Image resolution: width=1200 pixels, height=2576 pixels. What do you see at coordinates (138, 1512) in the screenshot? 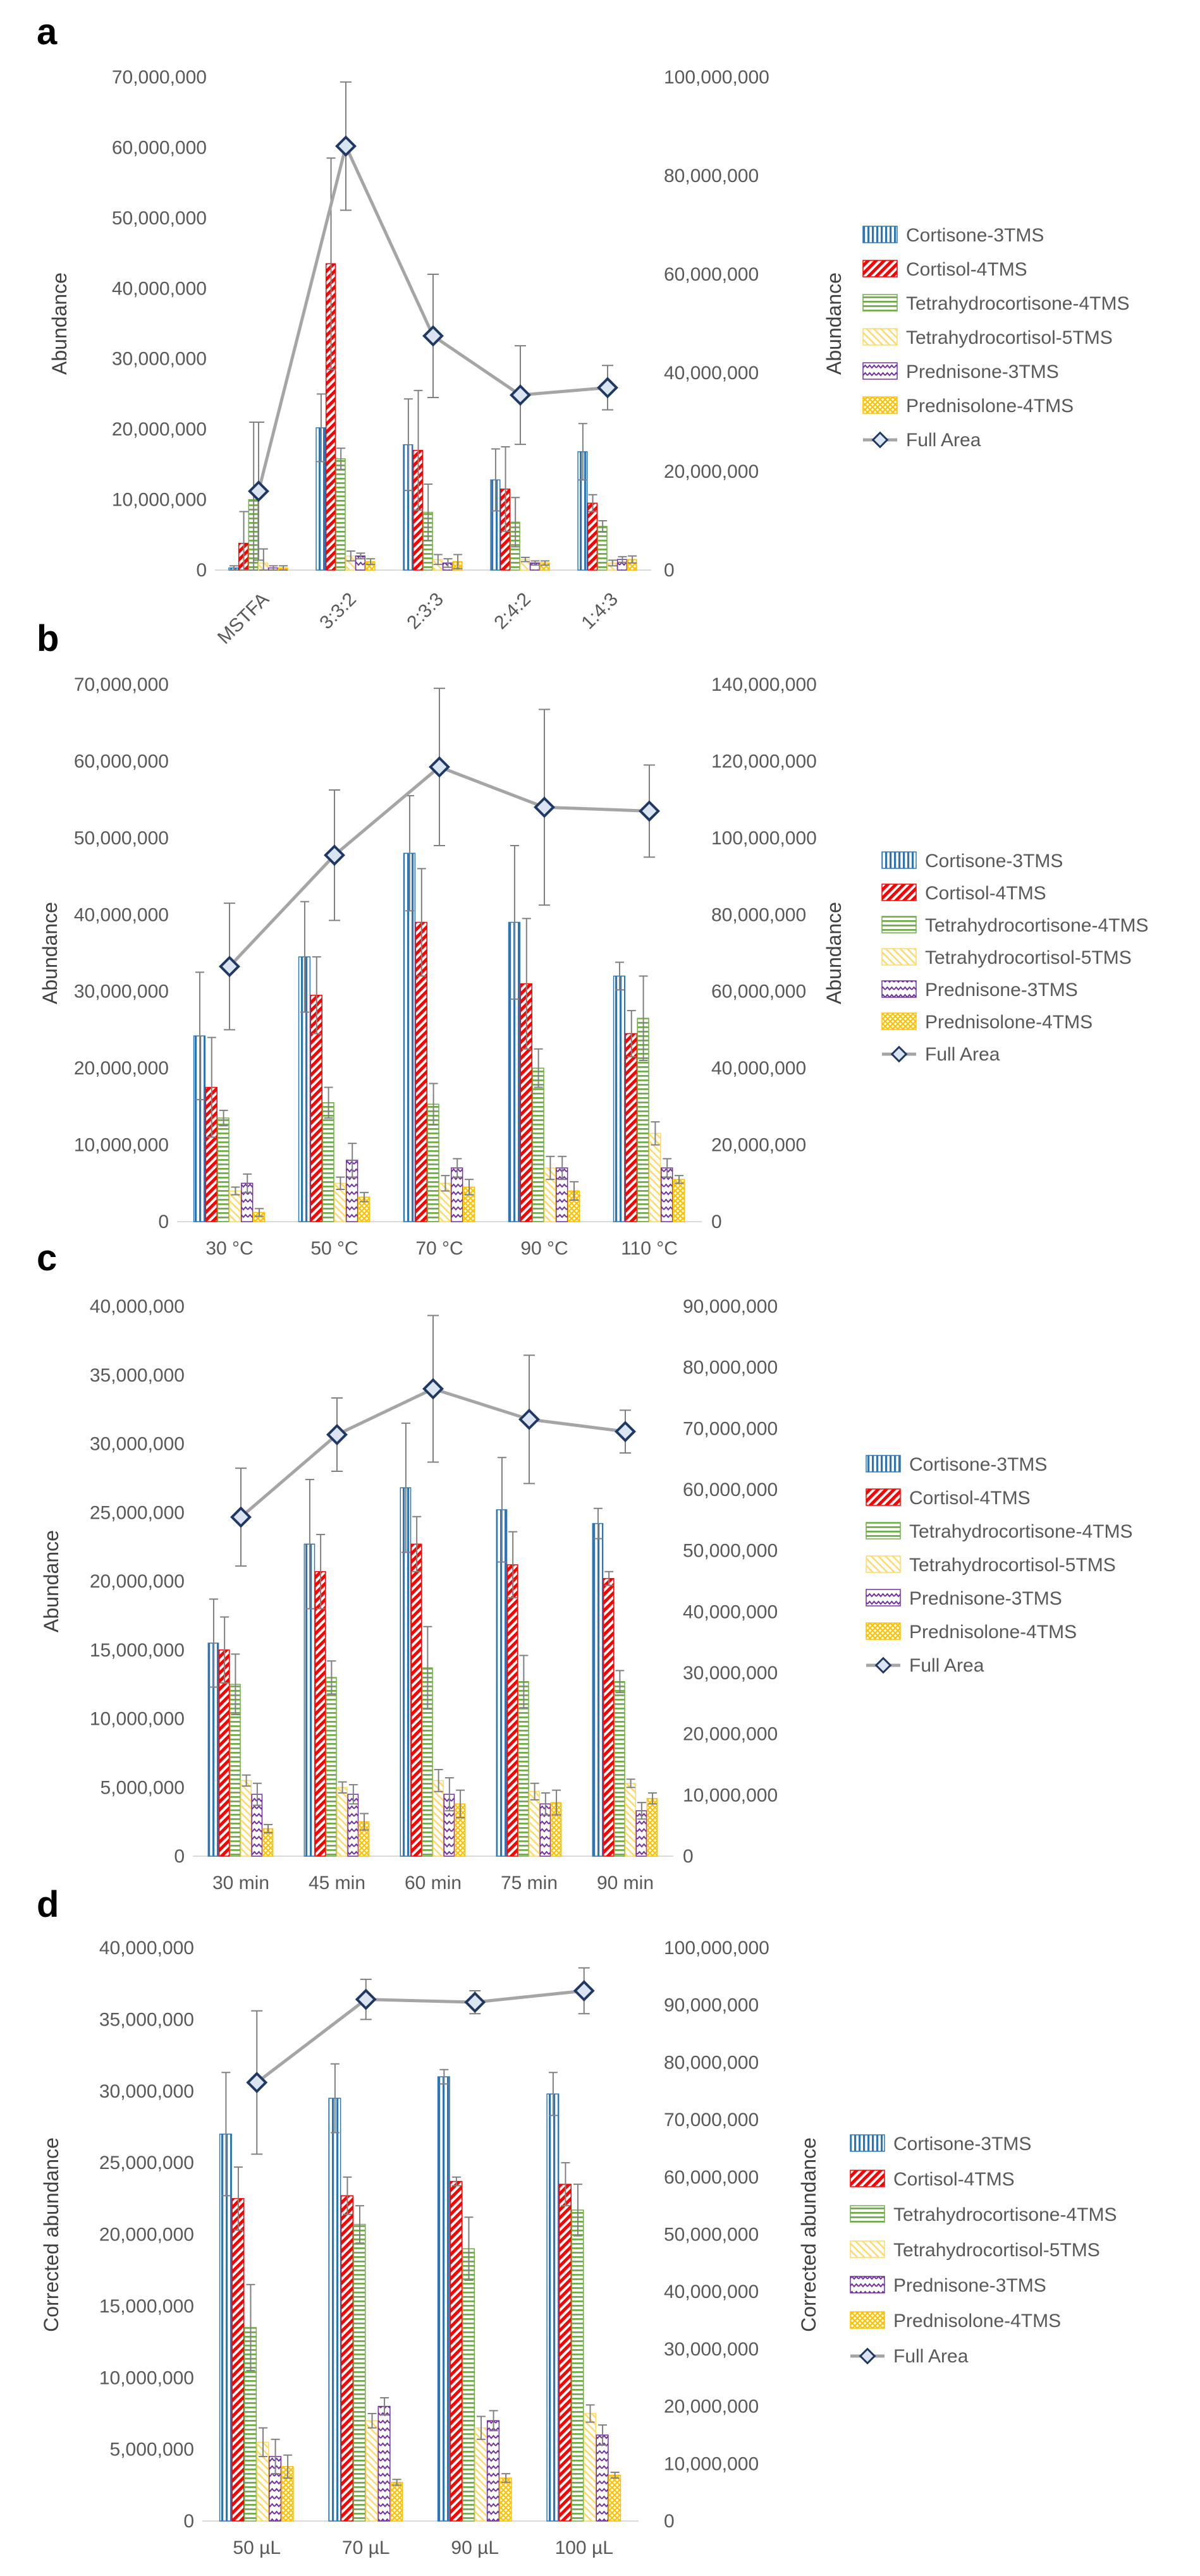
I see `left-tick-label: 25,000,000` at bounding box center [138, 1512].